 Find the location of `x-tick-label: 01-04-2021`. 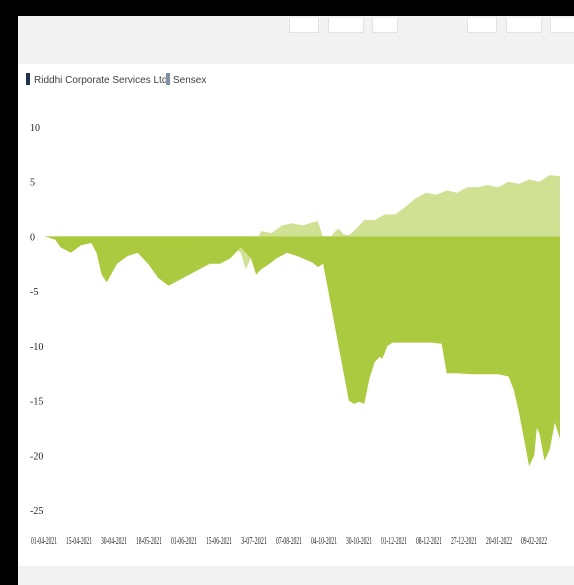

x-tick-label: 01-04-2021 is located at coordinates (44, 541).